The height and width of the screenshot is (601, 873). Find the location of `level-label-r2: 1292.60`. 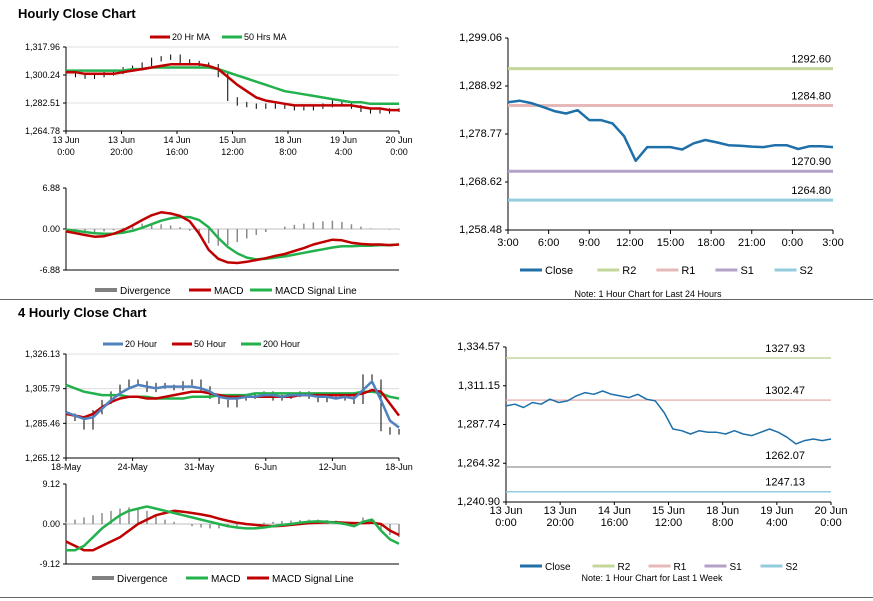

level-label-r2: 1292.60 is located at coordinates (811, 60).